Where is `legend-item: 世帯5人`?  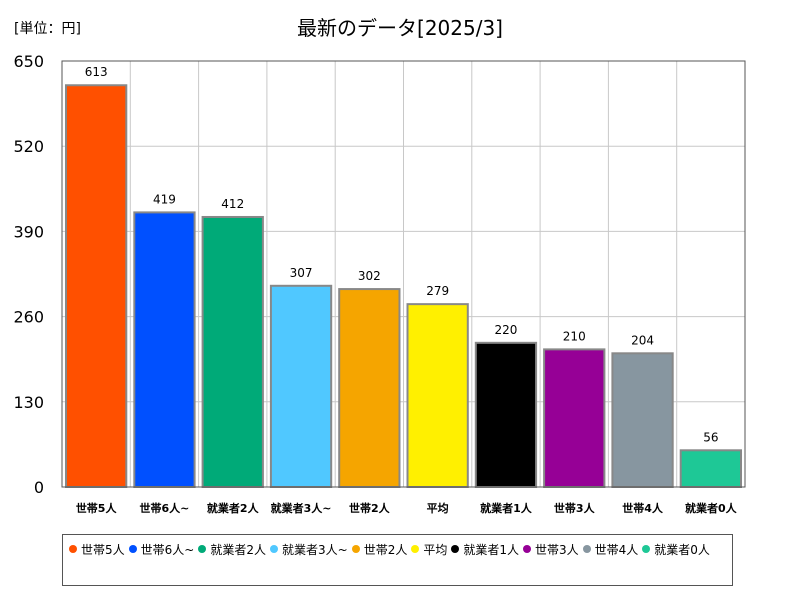
legend-item: 世帯5人 is located at coordinates (97, 549).